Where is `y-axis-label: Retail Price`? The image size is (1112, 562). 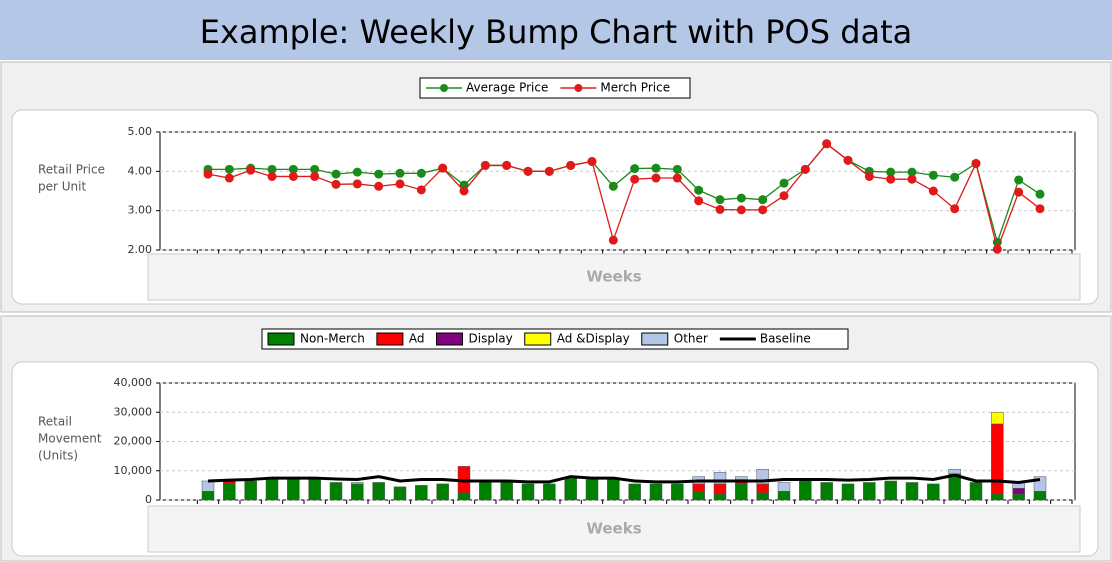 y-axis-label: Retail Price is located at coordinates (71, 170).